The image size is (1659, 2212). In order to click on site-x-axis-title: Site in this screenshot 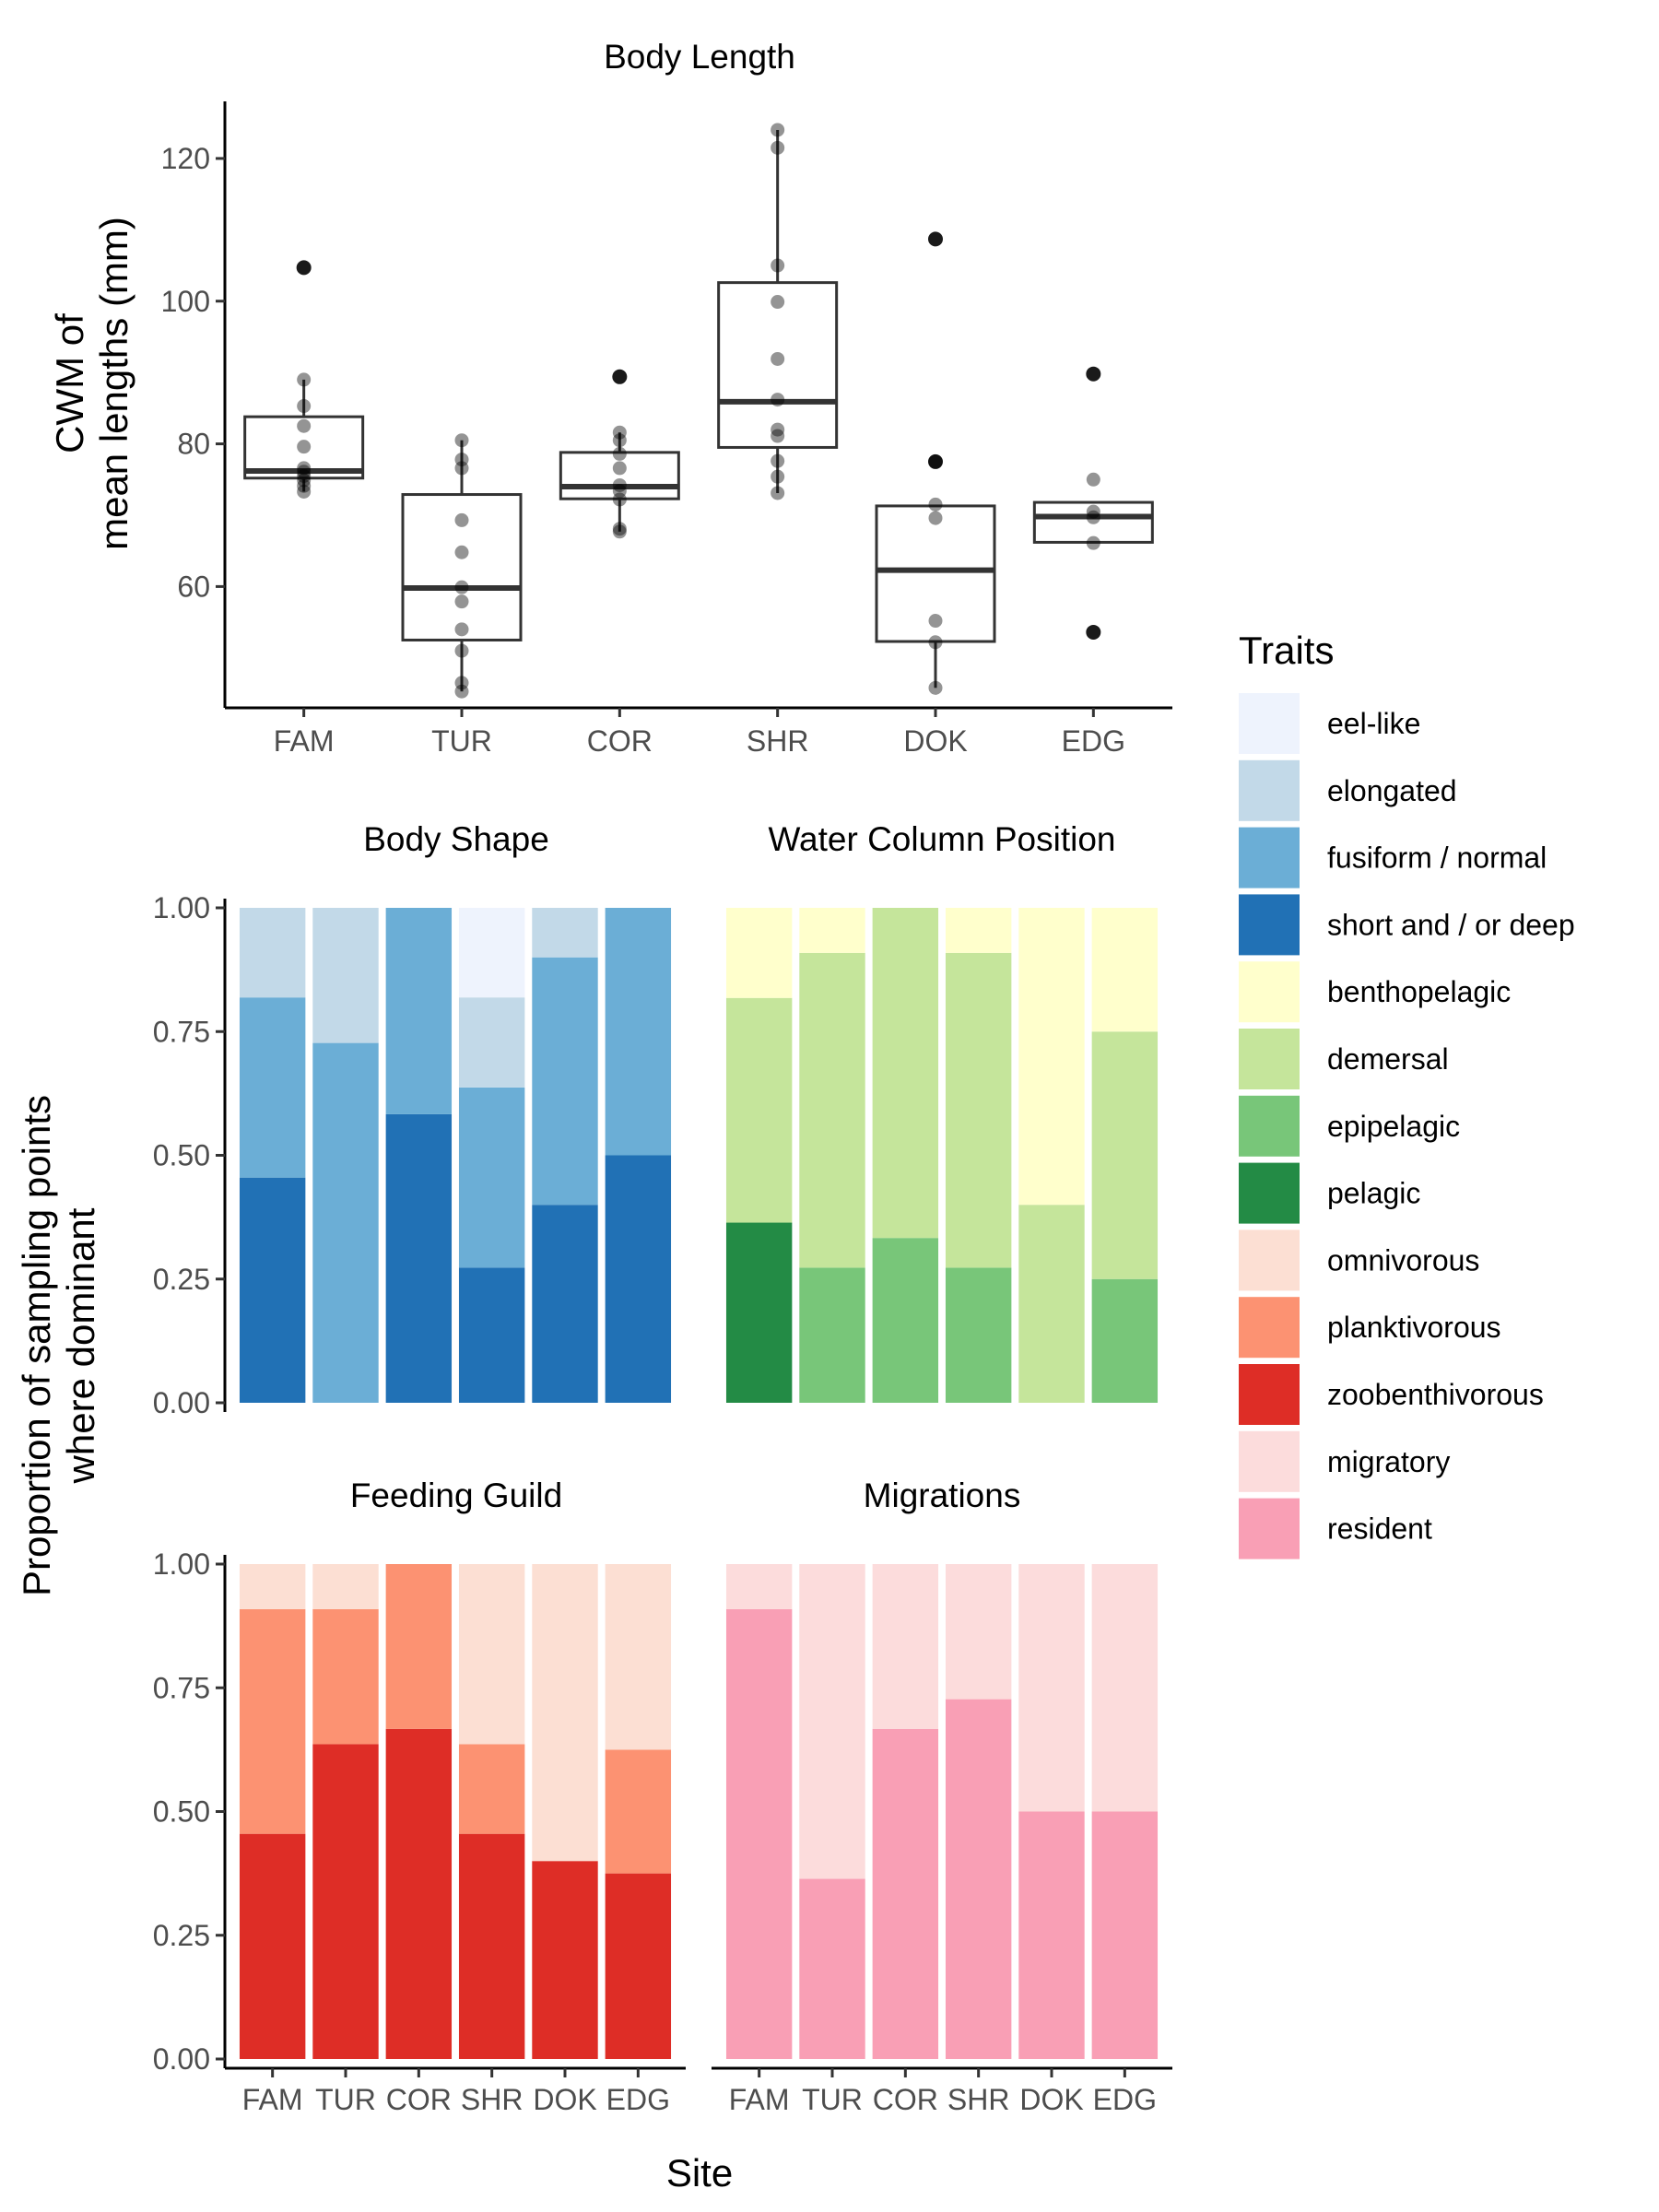, I will do `click(699, 2172)`.